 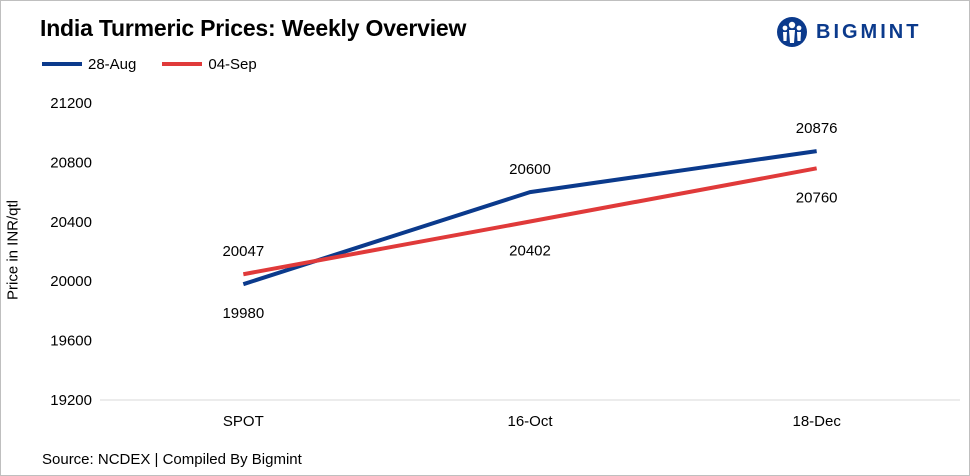 What do you see at coordinates (71, 162) in the screenshot?
I see `y-tick-label: 20800` at bounding box center [71, 162].